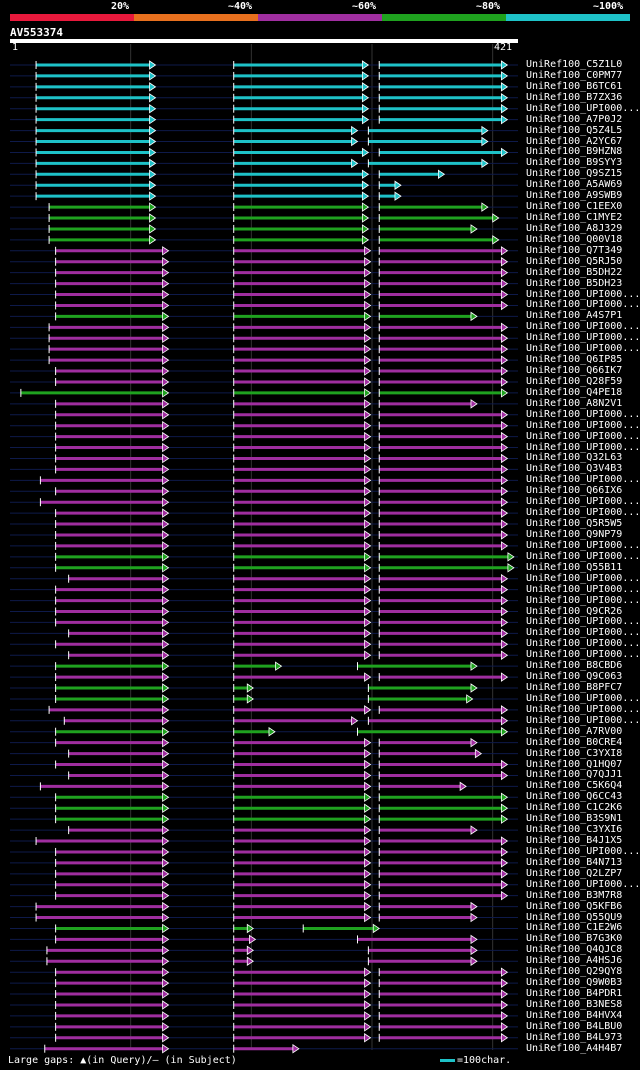 The image size is (640, 1070). Describe the element at coordinates (574, 666) in the screenshot. I see `hit-label-55: UniRef100_B8CBD6` at that location.